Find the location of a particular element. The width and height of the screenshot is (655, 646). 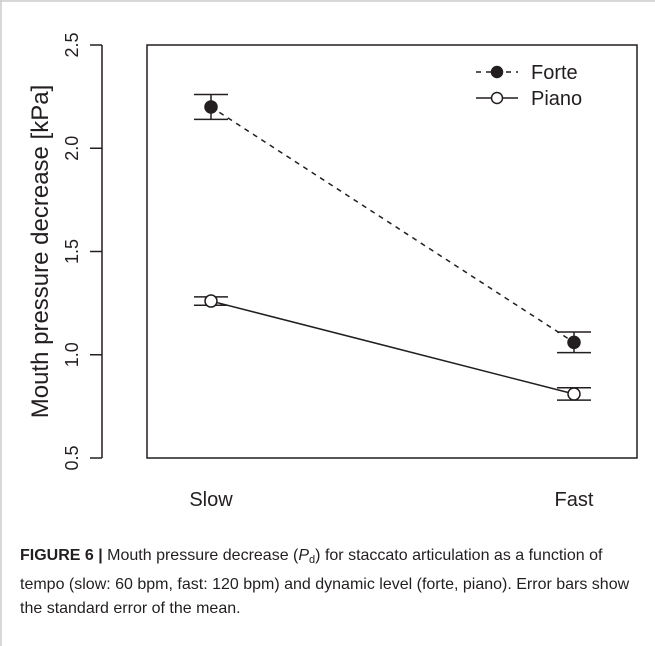

caption-symbol: P is located at coordinates (304, 555).